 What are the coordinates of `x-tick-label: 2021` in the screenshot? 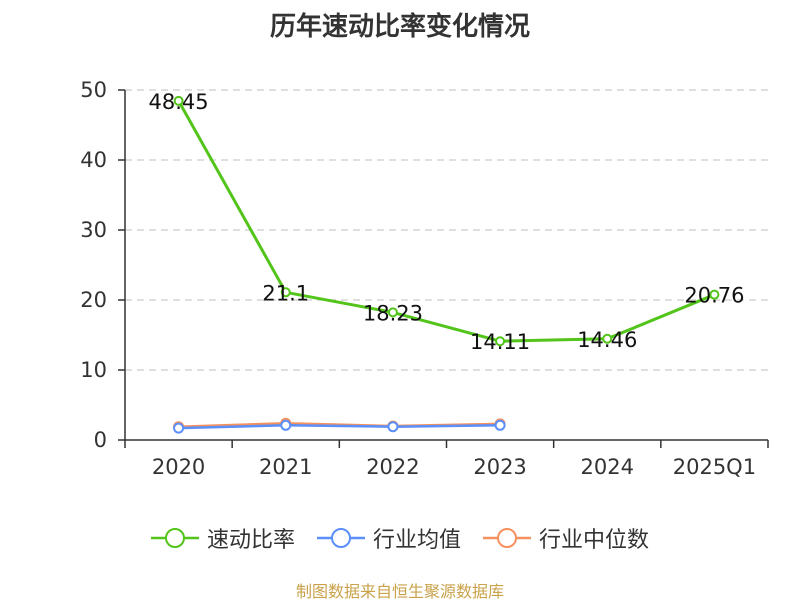 It's located at (285, 467).